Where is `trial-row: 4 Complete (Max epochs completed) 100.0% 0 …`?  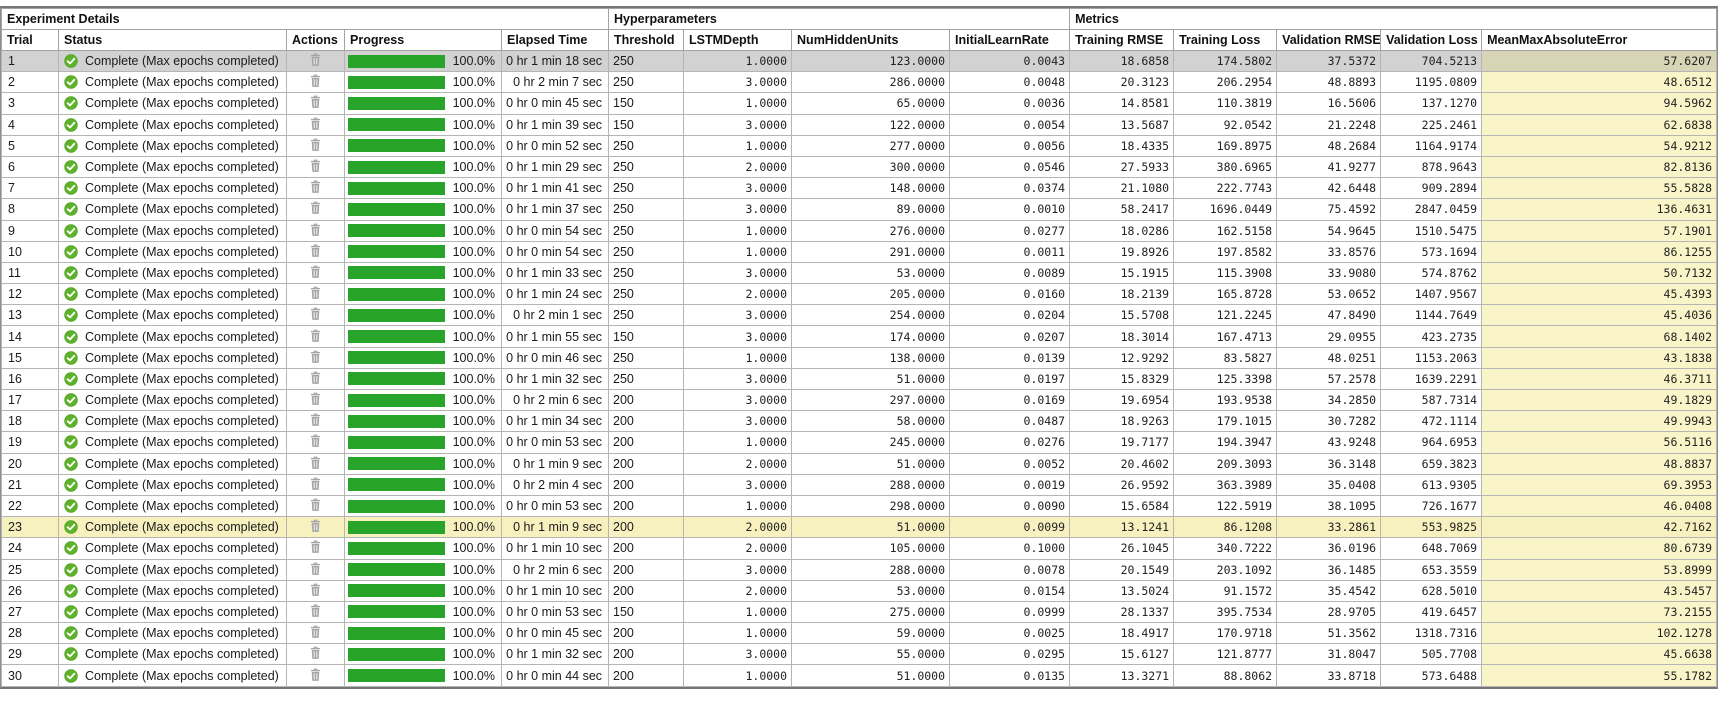
trial-row: 4 Complete (Max epochs completed) 100.0% 0 … is located at coordinates (859, 124).